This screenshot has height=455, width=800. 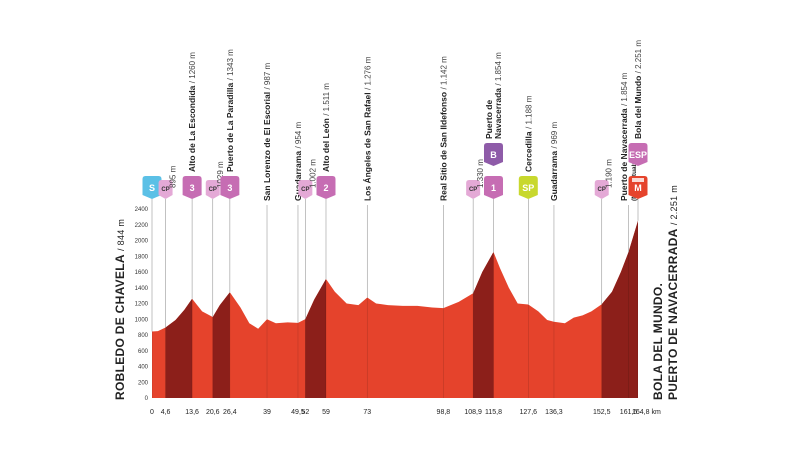 What do you see at coordinates (326, 99) in the screenshot?
I see `point-altitude: / 1.511 m` at bounding box center [326, 99].